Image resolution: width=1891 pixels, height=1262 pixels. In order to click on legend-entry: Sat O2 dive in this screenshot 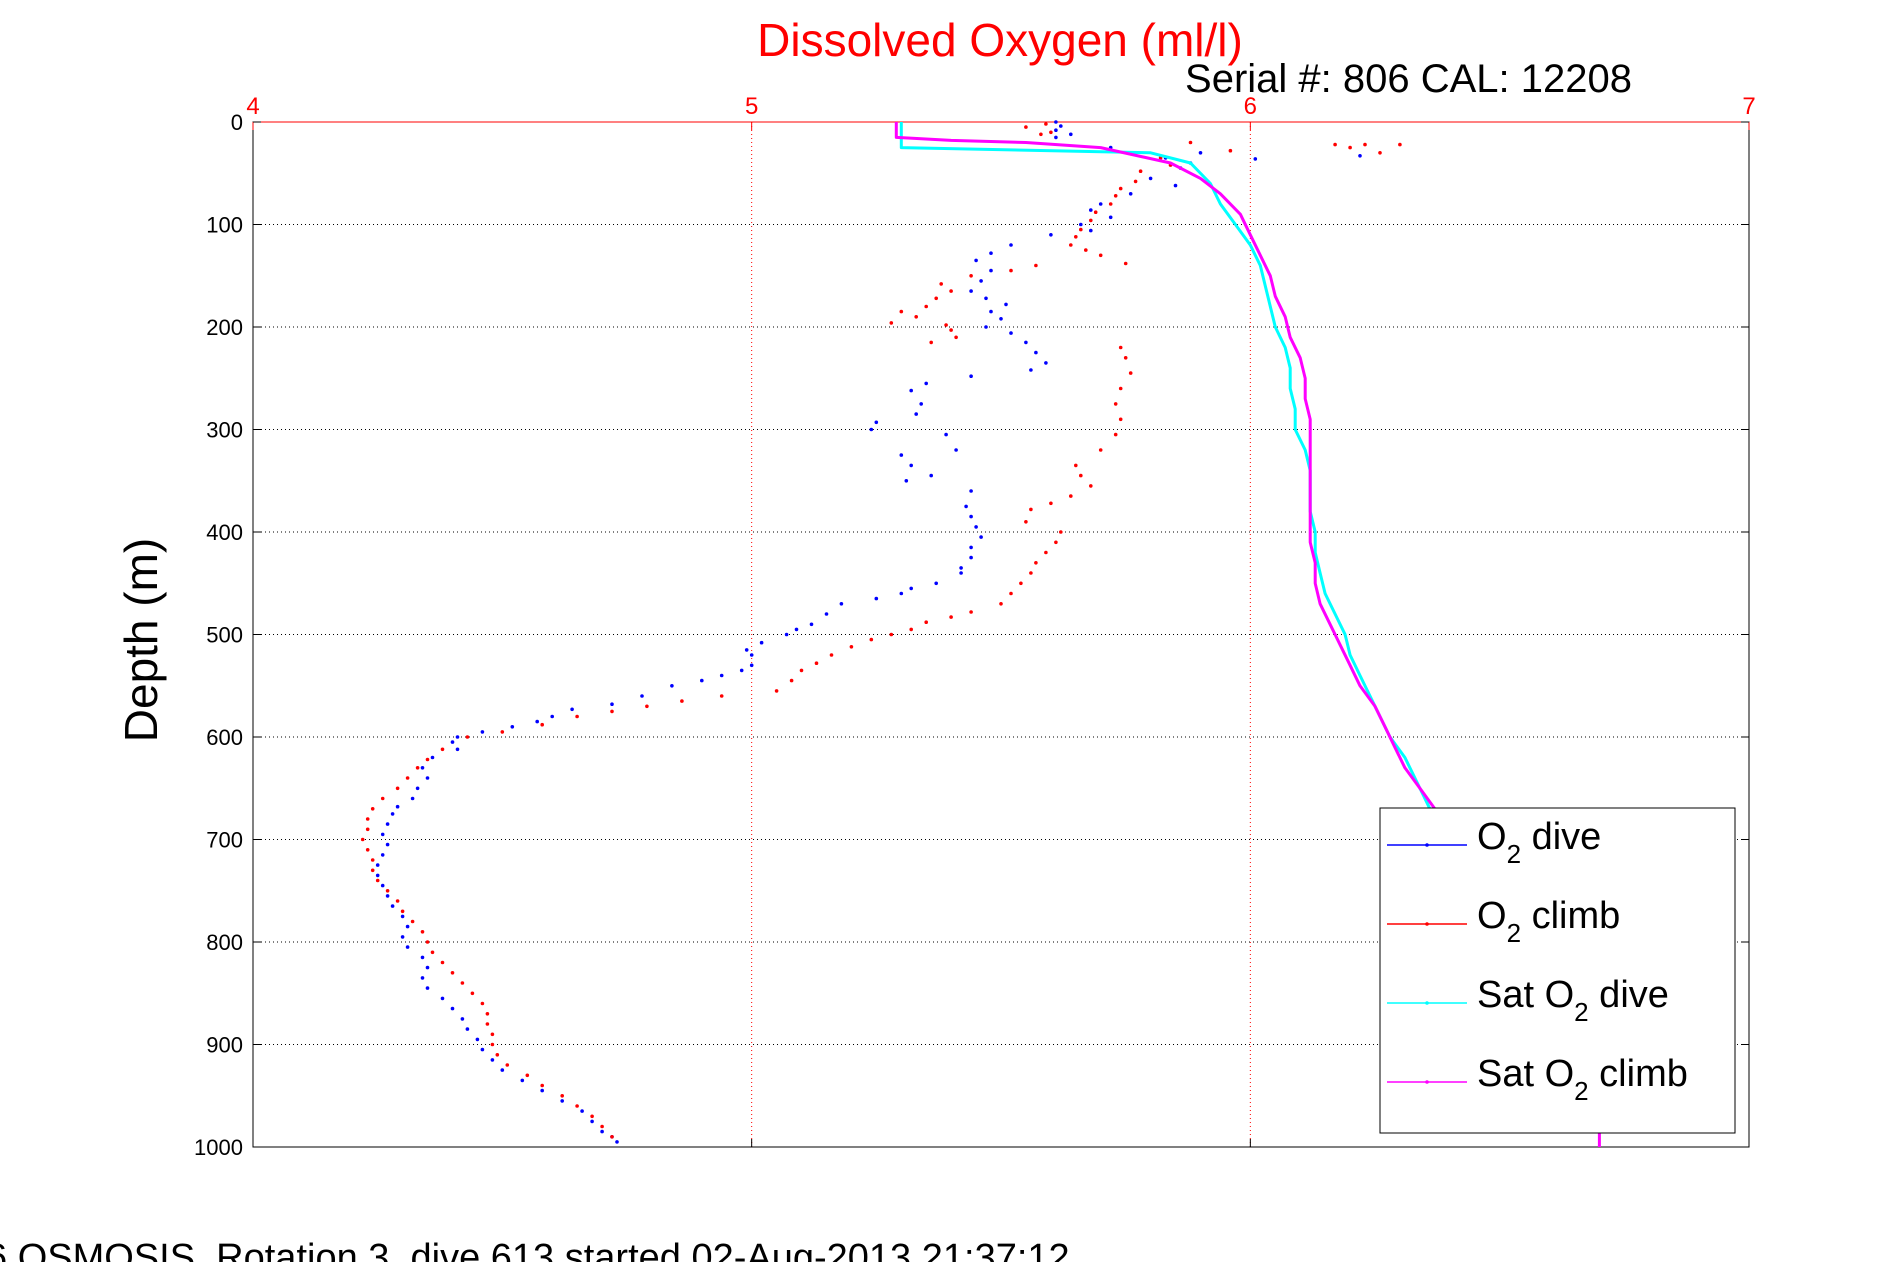, I will do `click(1528, 1000)`.